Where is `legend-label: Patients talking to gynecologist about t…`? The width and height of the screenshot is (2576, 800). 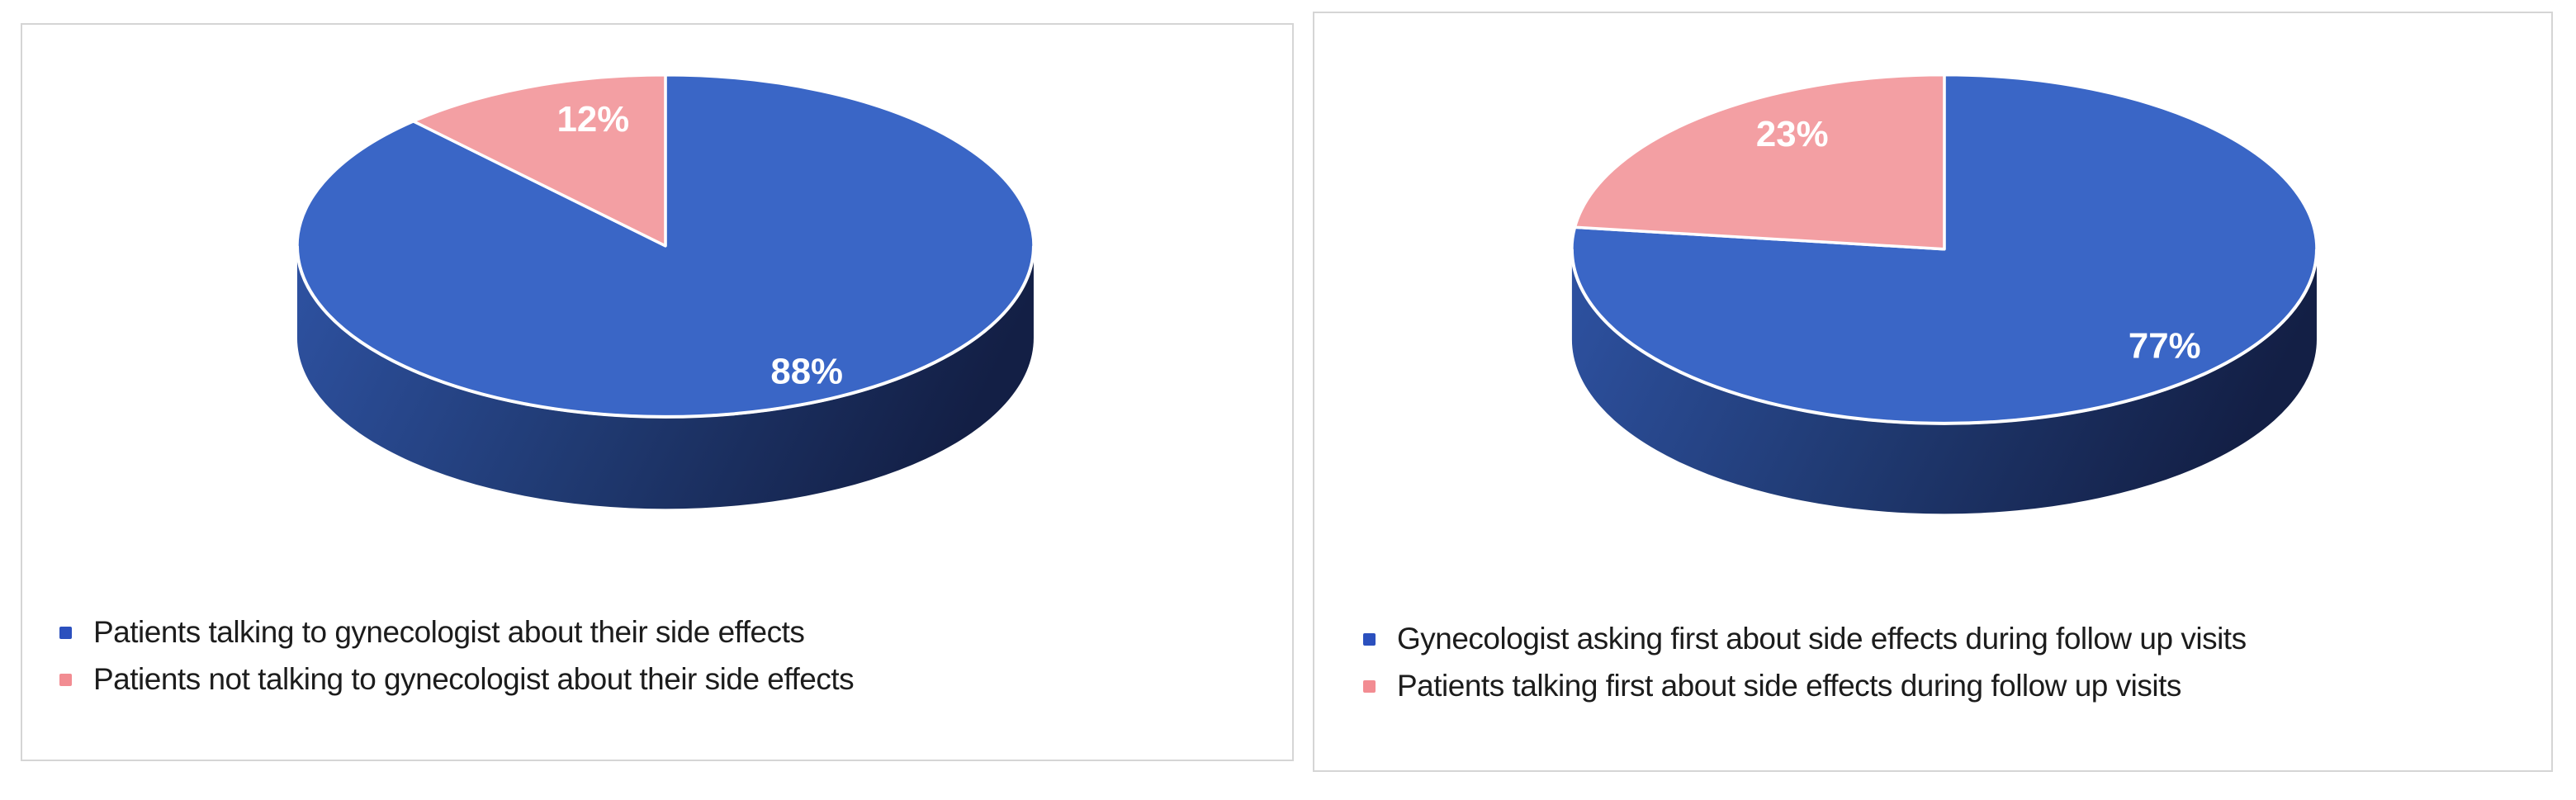
legend-label: Patients talking to gynecologist about t… is located at coordinates (449, 632).